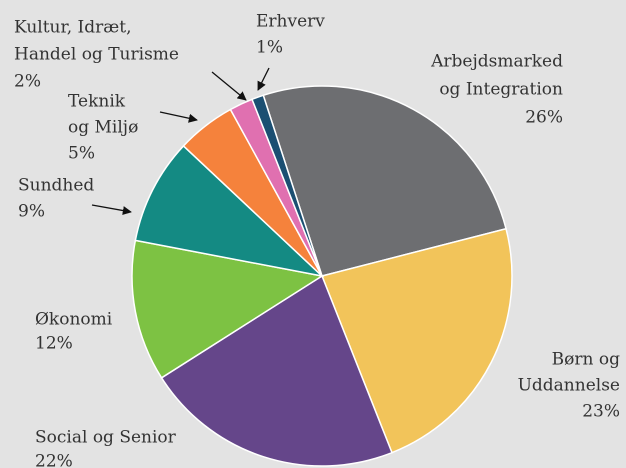  I want to click on value-label: 2%, so click(27, 82).